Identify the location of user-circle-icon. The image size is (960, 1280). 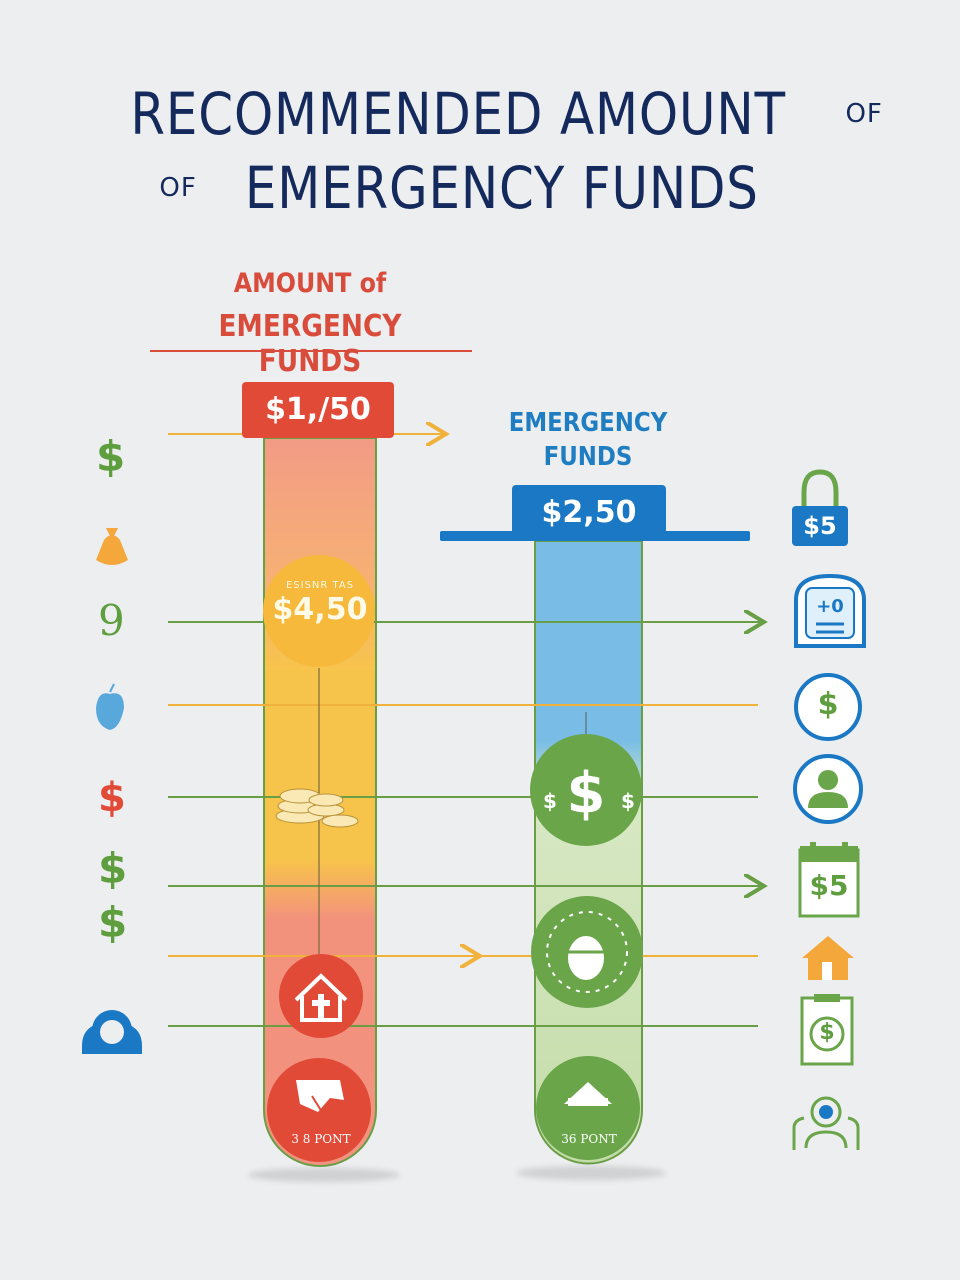
(828, 789).